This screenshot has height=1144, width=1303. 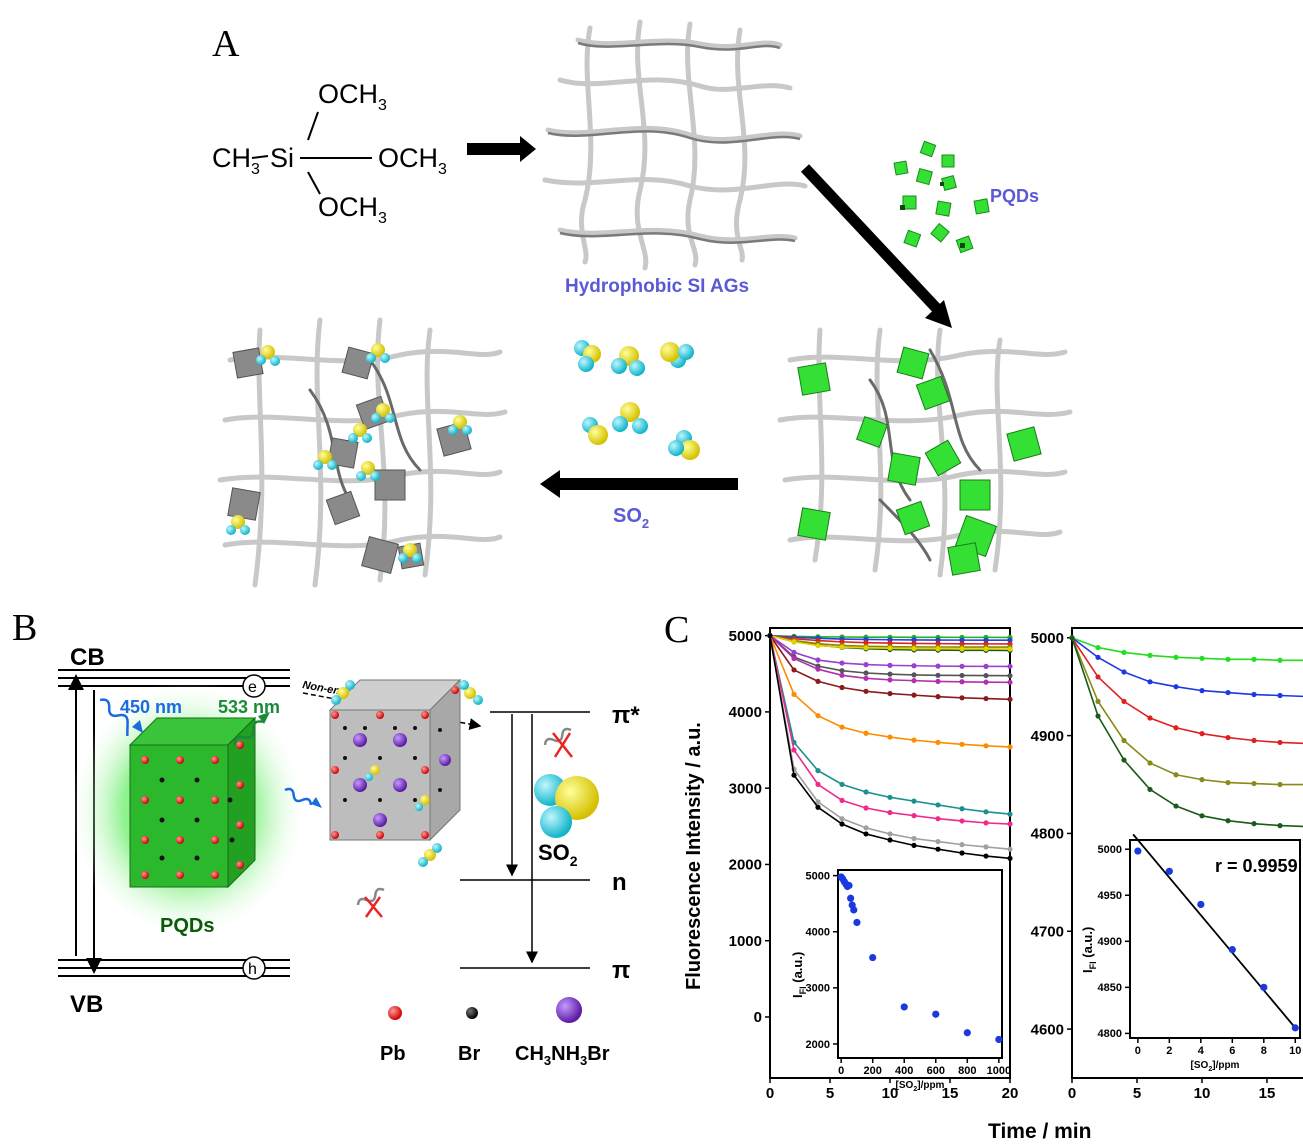 I want to click on chart-right-inset-xtick-label: 4, so click(x=1201, y=1051).